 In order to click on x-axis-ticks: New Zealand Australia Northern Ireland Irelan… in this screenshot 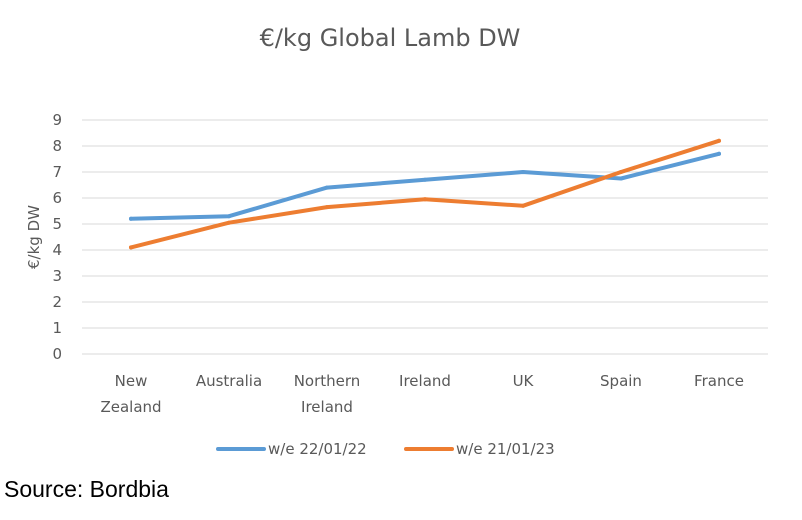, I will do `click(421, 394)`.